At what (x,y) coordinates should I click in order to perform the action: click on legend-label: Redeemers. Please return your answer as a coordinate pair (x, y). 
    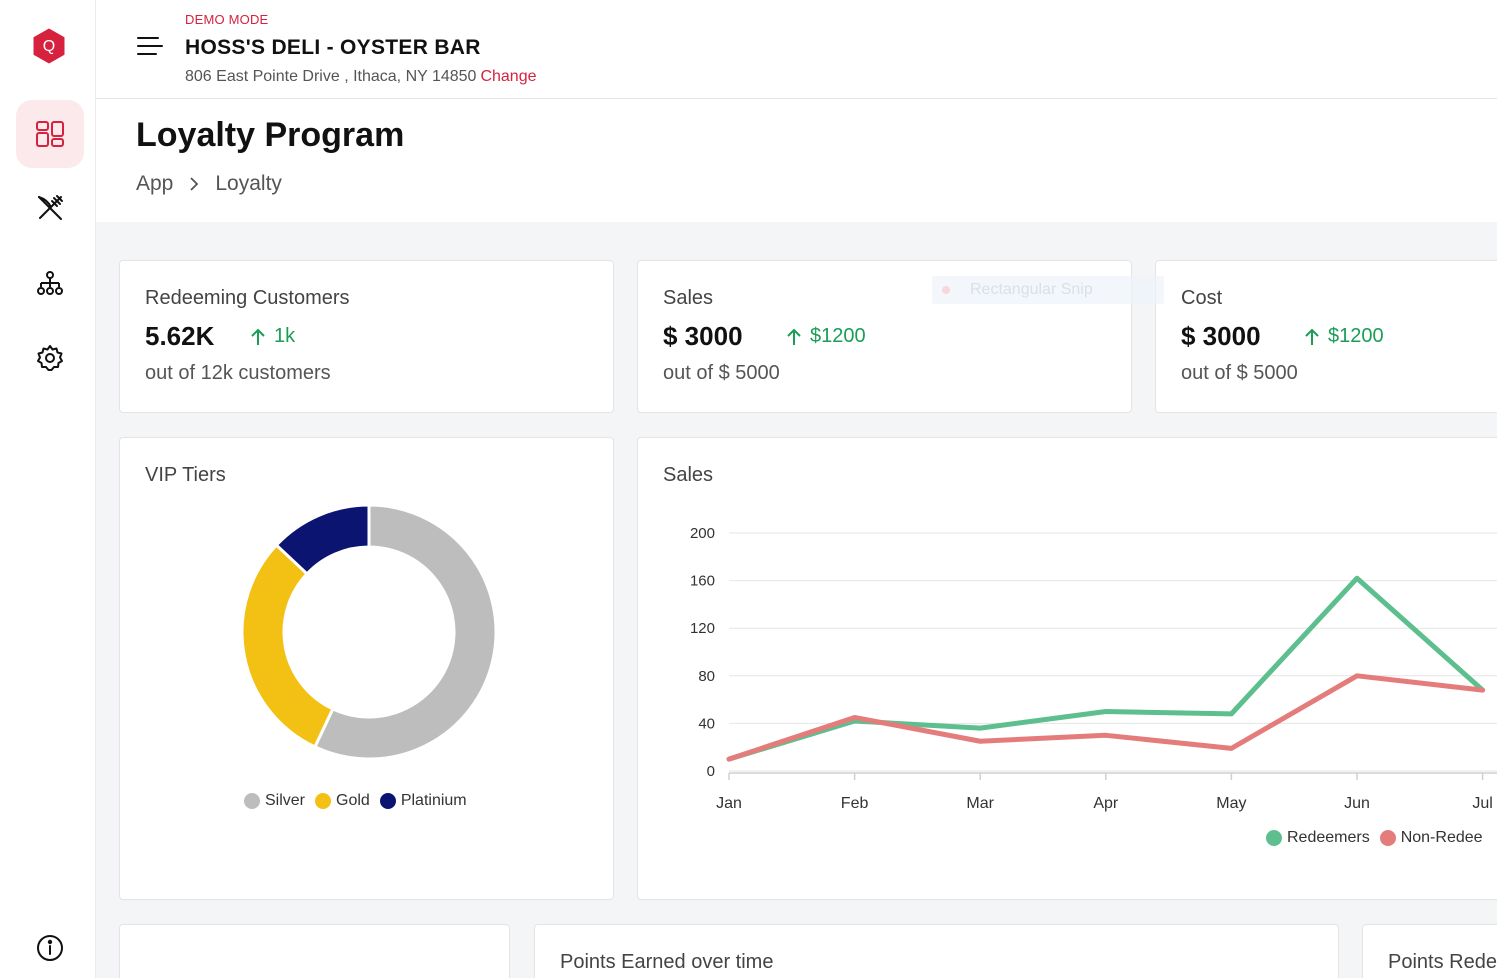
    Looking at the image, I should click on (1328, 837).